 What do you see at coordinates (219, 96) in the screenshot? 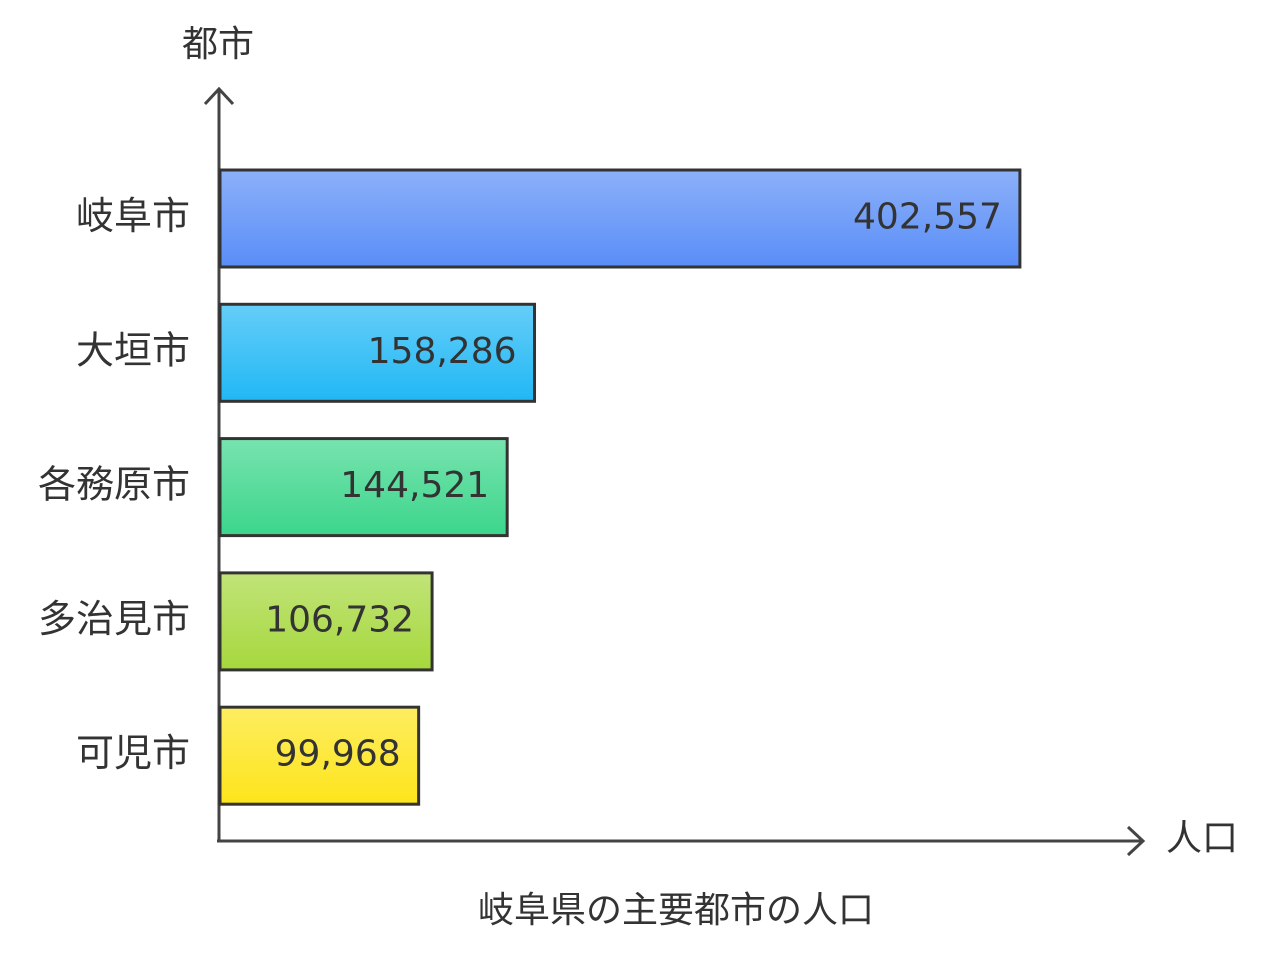
I see `y-axis-arrow` at bounding box center [219, 96].